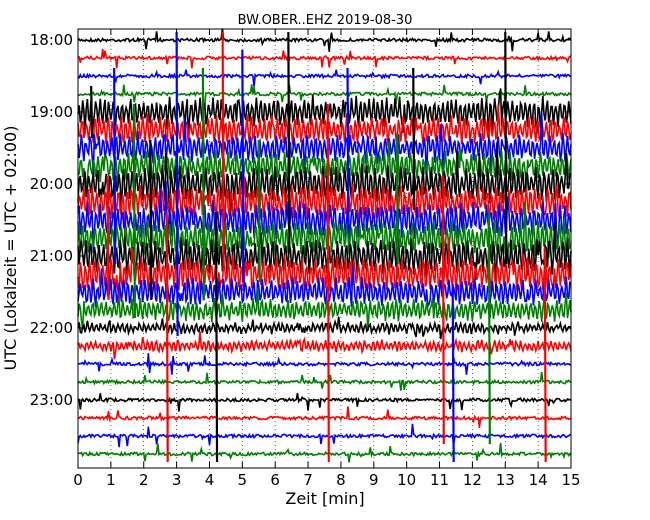 The height and width of the screenshot is (520, 650). What do you see at coordinates (406, 480) in the screenshot?
I see `x-tick-label: 10` at bounding box center [406, 480].